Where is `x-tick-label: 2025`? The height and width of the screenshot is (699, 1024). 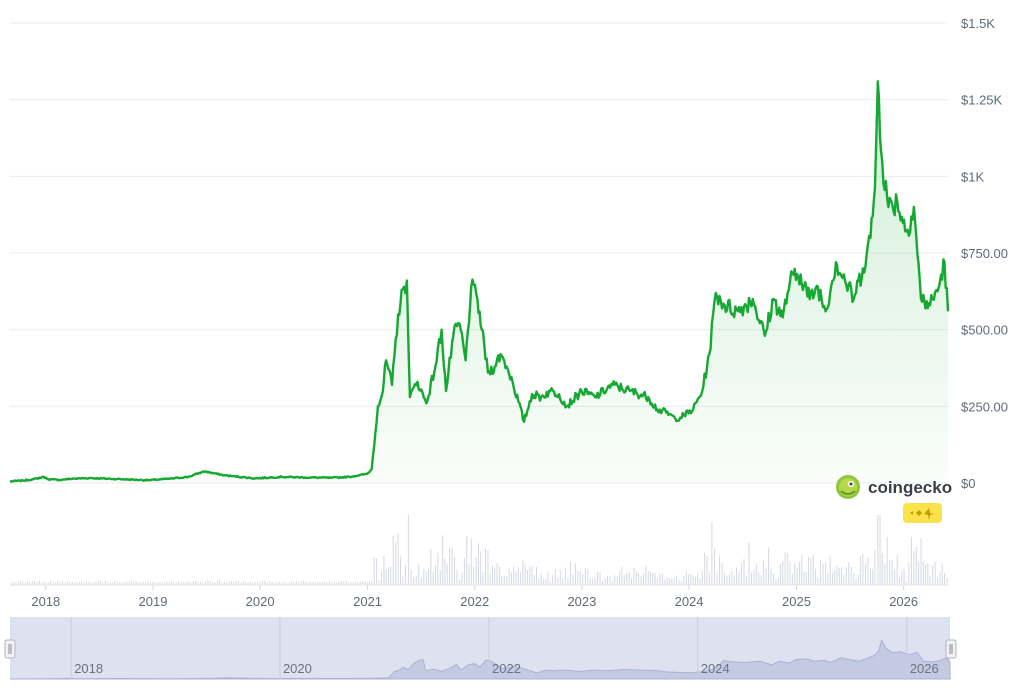 x-tick-label: 2025 is located at coordinates (796, 601).